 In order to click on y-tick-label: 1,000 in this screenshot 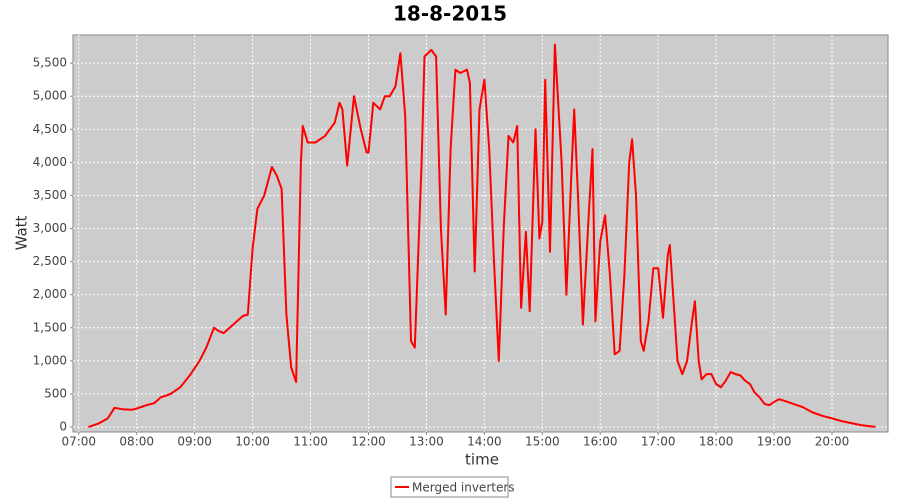, I will do `click(50, 360)`.